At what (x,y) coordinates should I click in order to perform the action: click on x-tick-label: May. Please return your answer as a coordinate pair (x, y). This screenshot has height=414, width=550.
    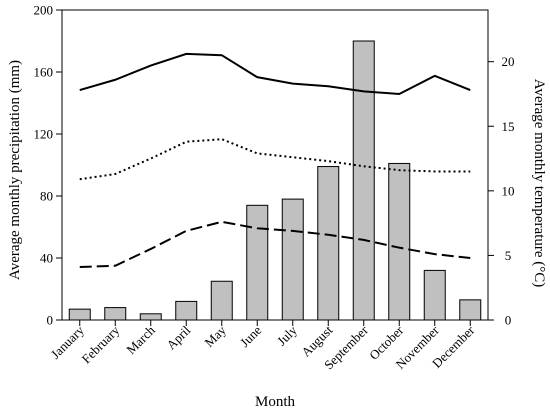
    Looking at the image, I should click on (215, 336).